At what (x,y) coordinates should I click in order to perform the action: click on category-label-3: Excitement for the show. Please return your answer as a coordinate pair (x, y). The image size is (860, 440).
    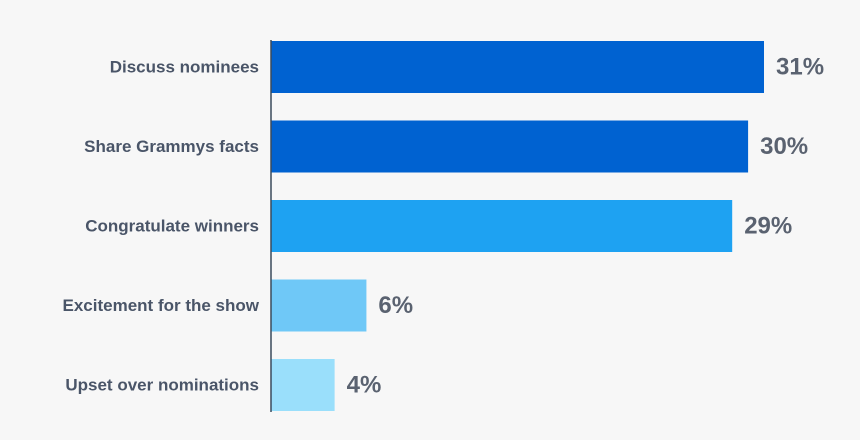
    Looking at the image, I should click on (161, 305).